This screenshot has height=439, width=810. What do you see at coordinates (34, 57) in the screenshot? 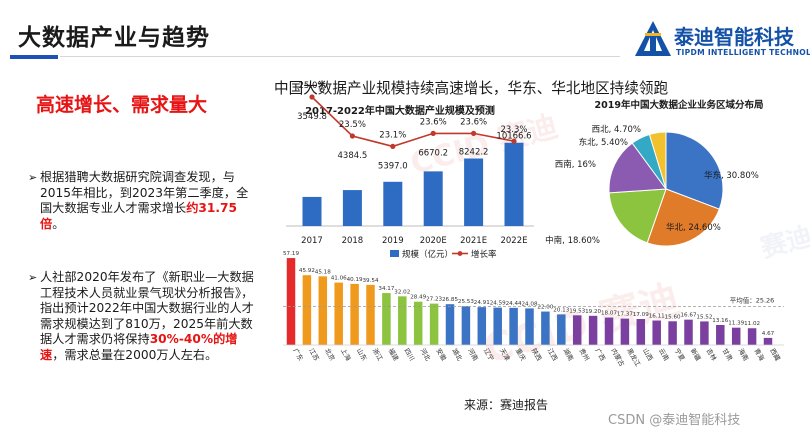
I see `title-underline-accent` at bounding box center [34, 57].